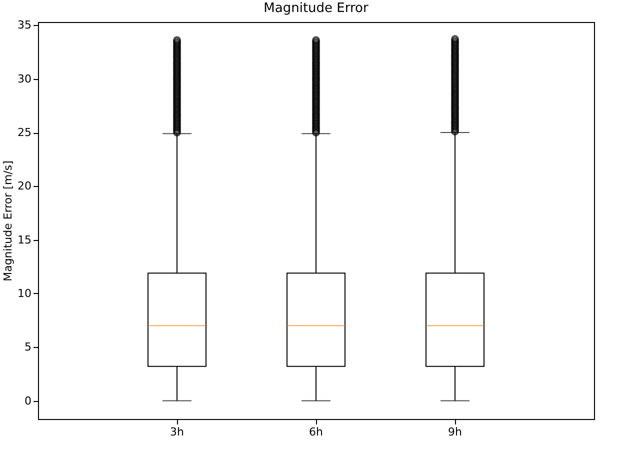 The height and width of the screenshot is (456, 624). Describe the element at coordinates (28, 401) in the screenshot. I see `y-tick-label: 0` at that location.